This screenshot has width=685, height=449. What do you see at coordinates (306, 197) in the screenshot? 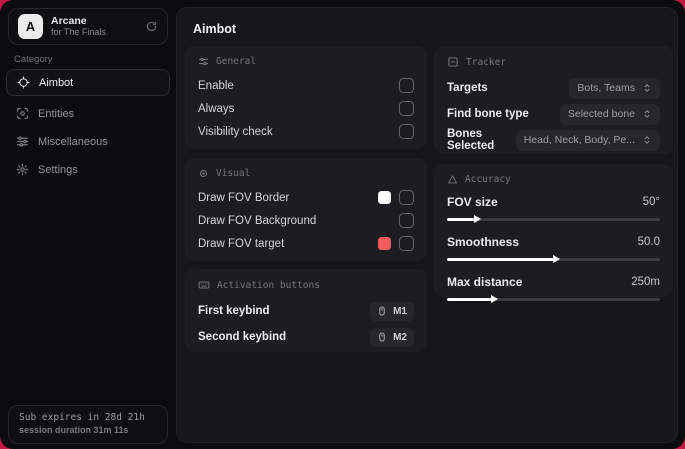
I see `setting-row-fov-border: Draw FOV Border` at bounding box center [306, 197].